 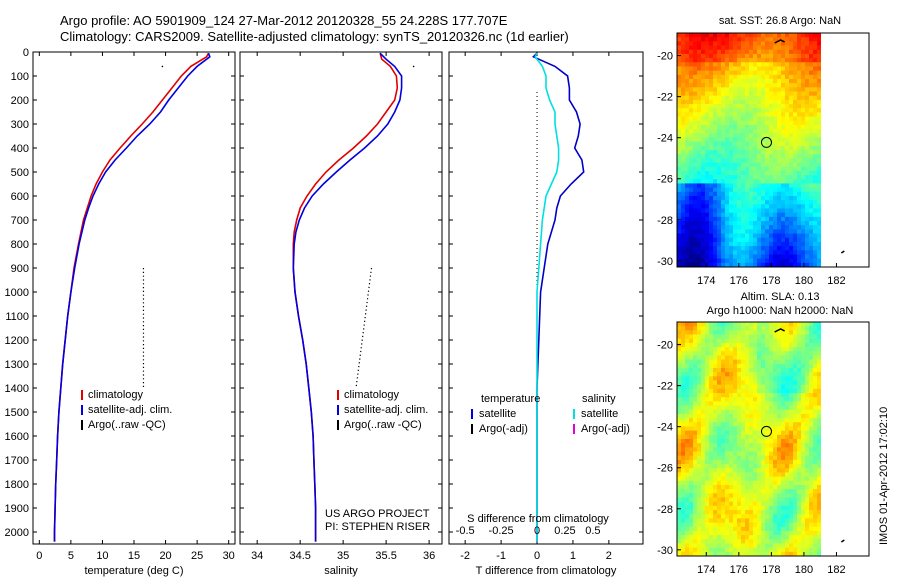 I want to click on y-tick-label: 1000, so click(x=17, y=293).